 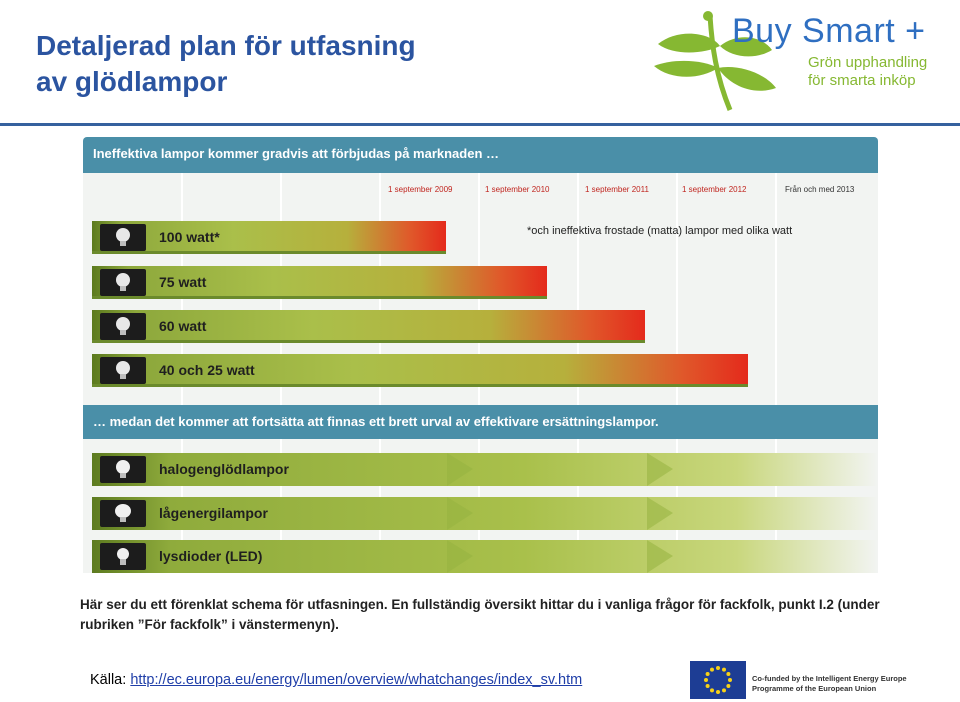 I want to click on logo-tagline-1: Grön upphandling, so click(x=868, y=62).